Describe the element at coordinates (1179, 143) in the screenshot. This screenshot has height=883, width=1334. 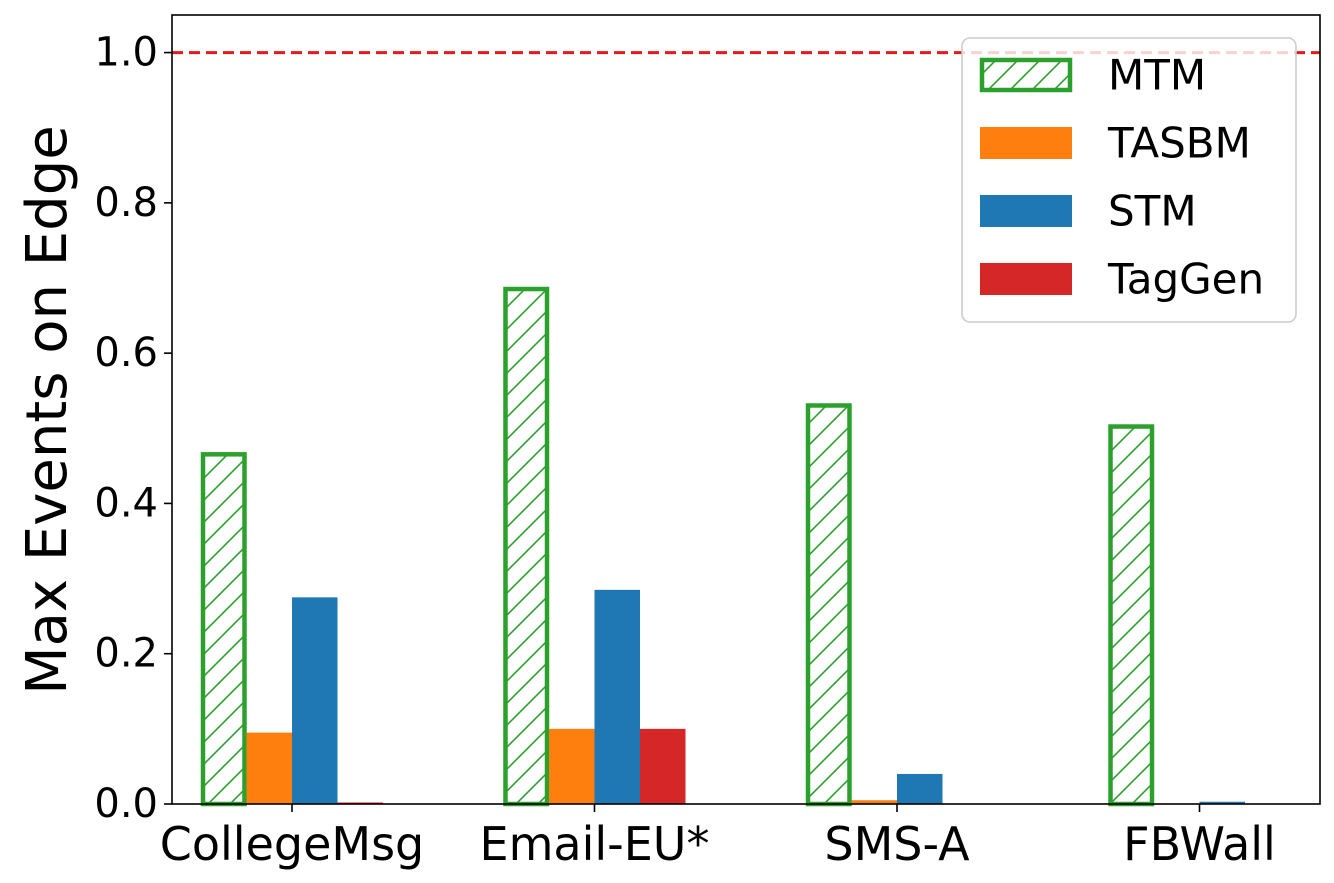
I see `legend-label-tasbm: TASBM` at that location.